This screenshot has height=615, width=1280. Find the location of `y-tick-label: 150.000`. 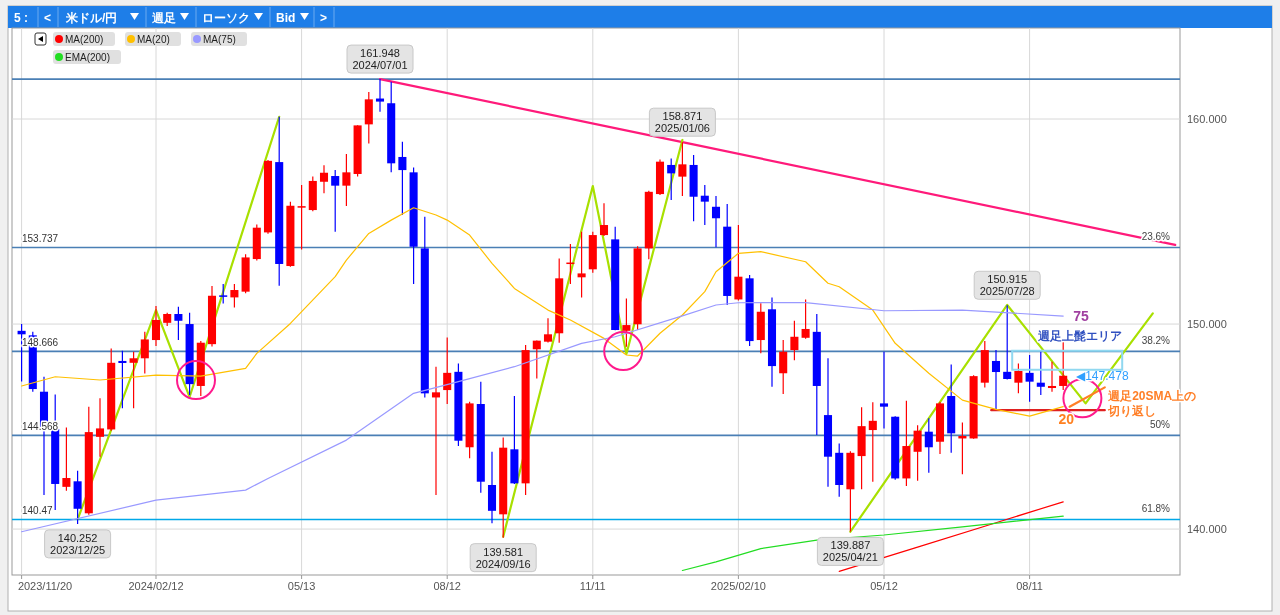

y-tick-label: 150.000 is located at coordinates (1207, 324).